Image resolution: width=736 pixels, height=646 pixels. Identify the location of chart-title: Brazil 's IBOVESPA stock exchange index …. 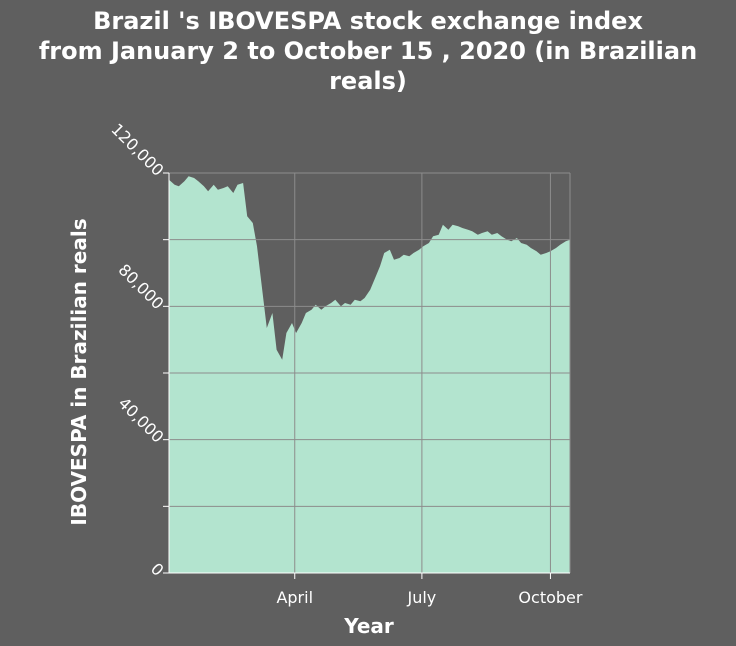
(368, 51).